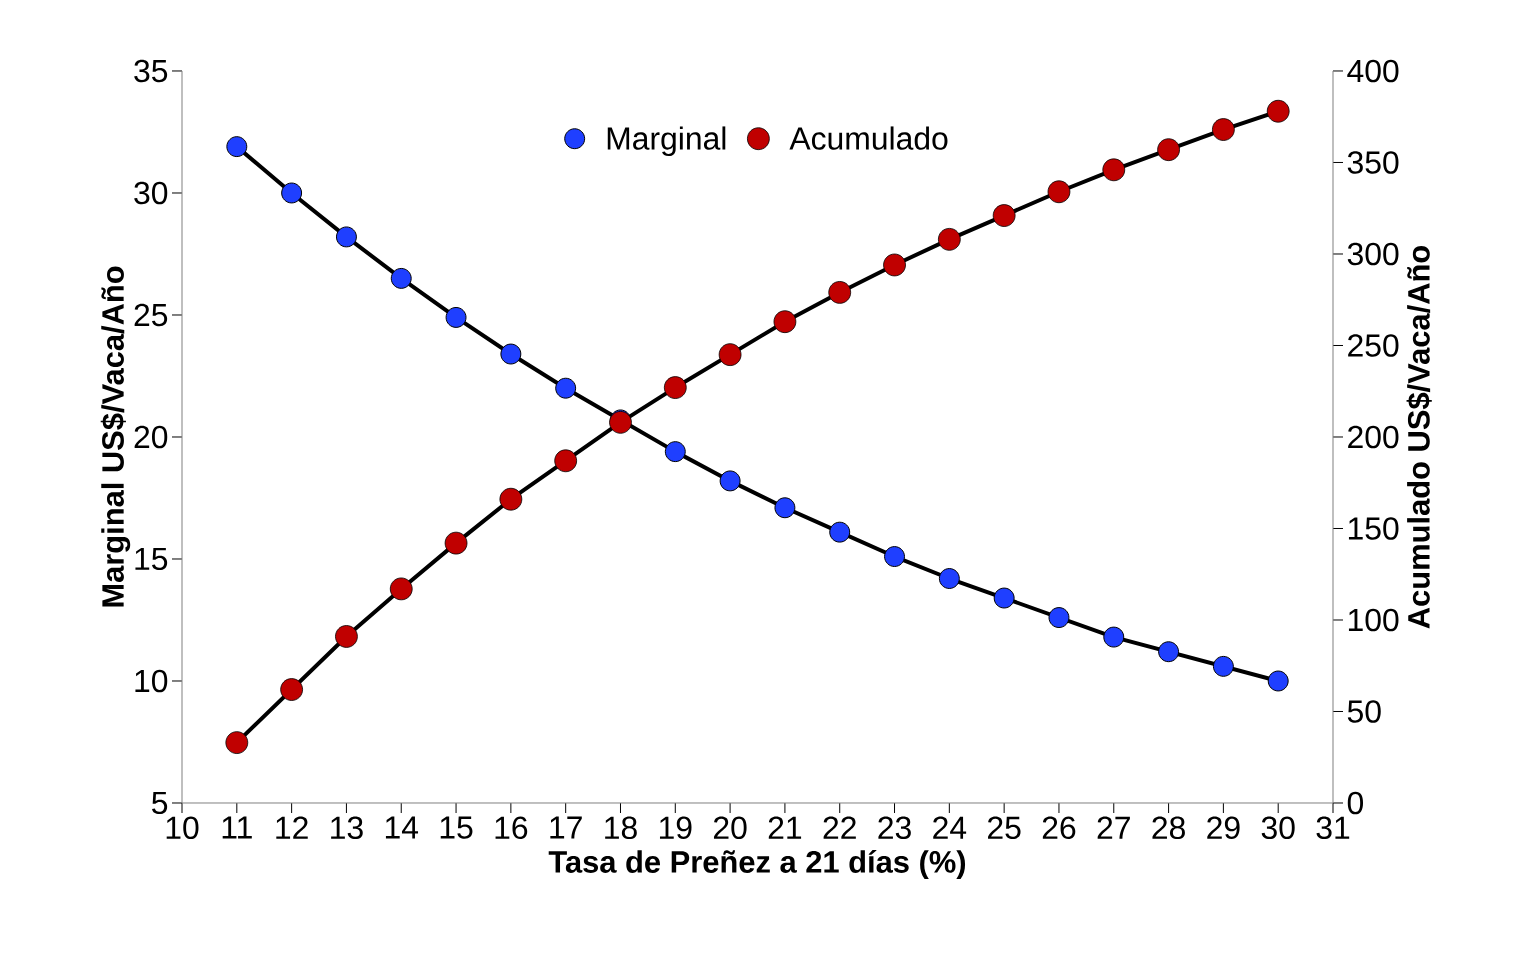 This screenshot has width=1516, height=971. I want to click on y-tick-label: 35, so click(151, 71).